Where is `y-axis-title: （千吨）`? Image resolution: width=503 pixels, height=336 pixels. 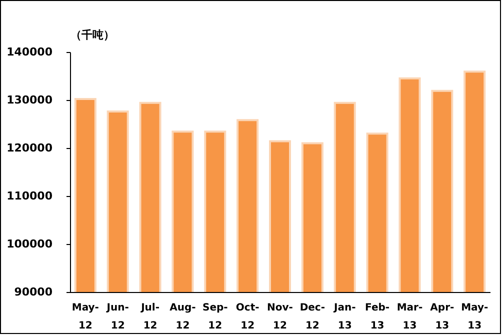
y-axis-title: （千吨） is located at coordinates (92, 35).